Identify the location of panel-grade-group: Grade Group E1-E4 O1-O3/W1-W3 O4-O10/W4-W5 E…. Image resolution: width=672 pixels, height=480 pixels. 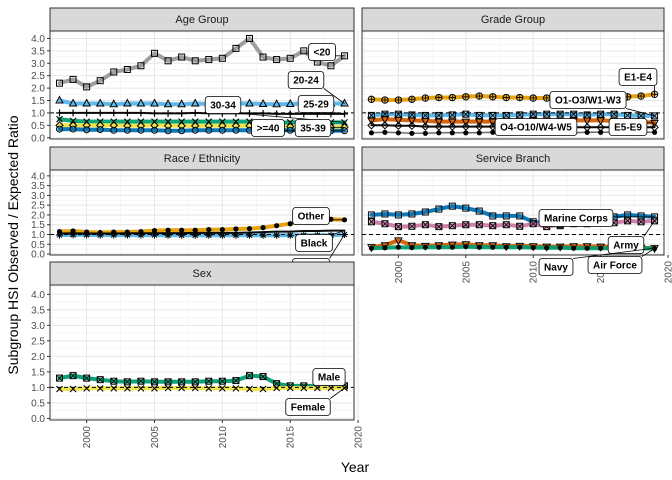
(515, 73).